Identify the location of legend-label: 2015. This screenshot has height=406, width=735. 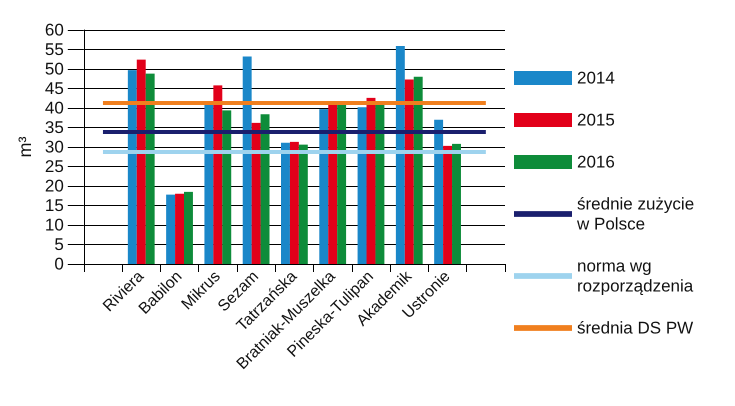
(596, 120).